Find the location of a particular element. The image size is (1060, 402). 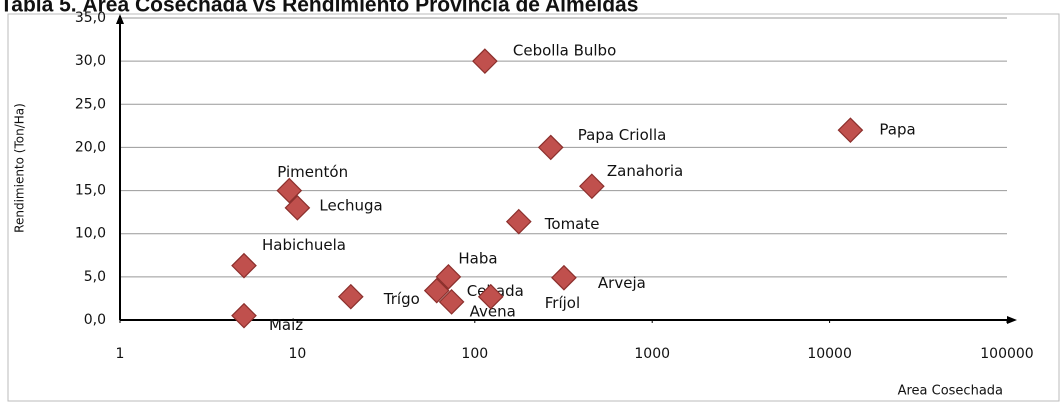

x-tick-label: 1 is located at coordinates (120, 354).